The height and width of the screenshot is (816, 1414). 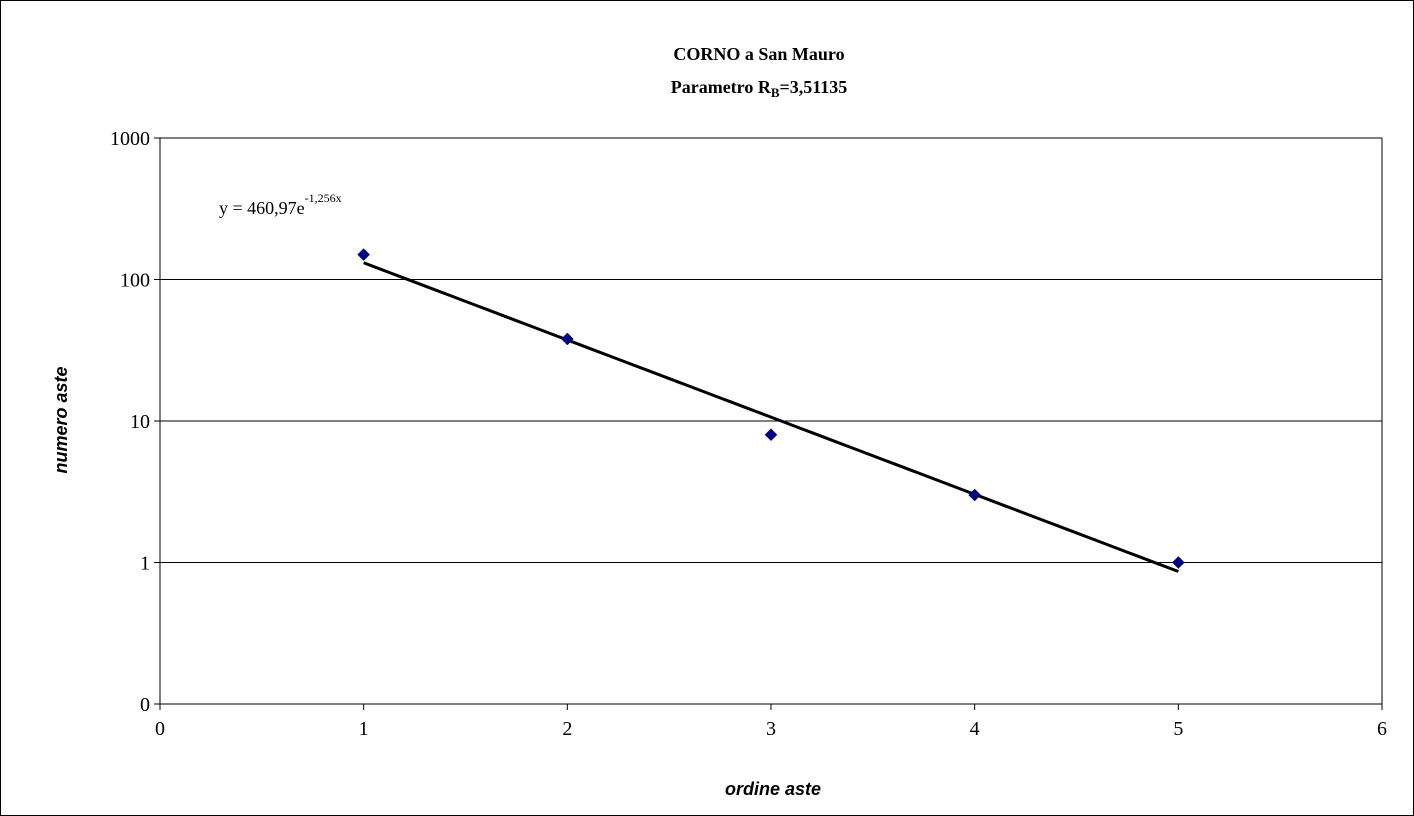 I want to click on equation-base: y = 460,97e, so click(x=262, y=208).